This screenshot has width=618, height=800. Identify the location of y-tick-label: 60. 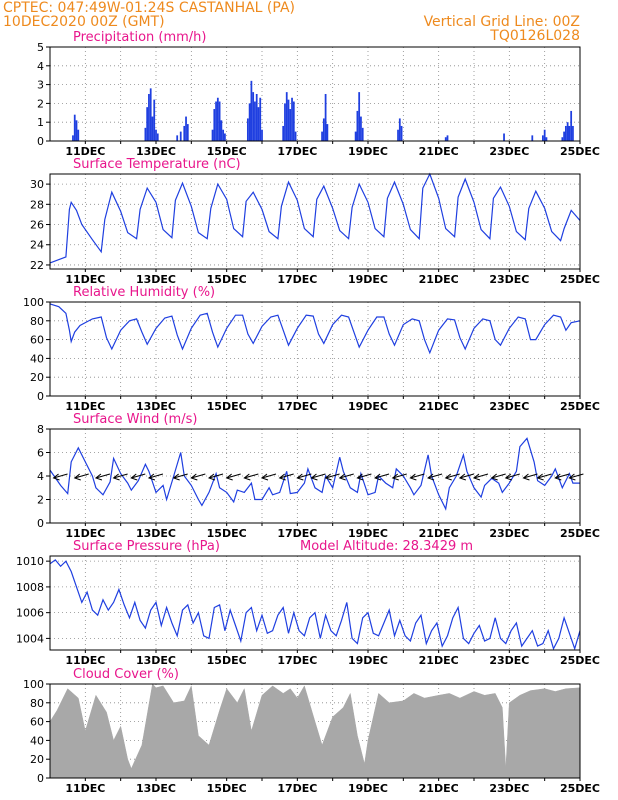
(37, 340).